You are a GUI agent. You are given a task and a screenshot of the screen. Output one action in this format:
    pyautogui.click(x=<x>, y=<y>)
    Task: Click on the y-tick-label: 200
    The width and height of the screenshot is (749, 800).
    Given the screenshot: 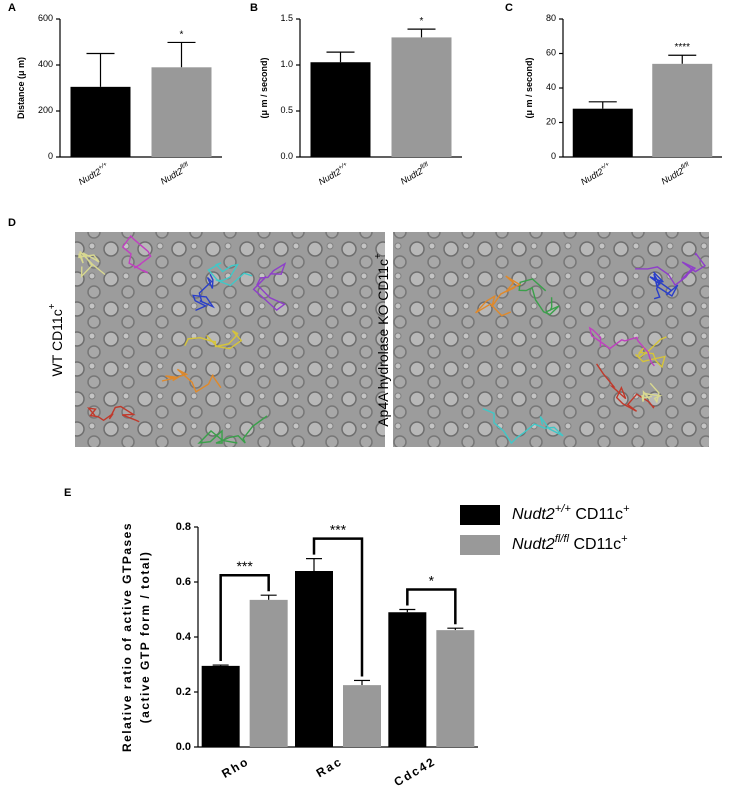 What is the action you would take?
    pyautogui.click(x=45, y=110)
    